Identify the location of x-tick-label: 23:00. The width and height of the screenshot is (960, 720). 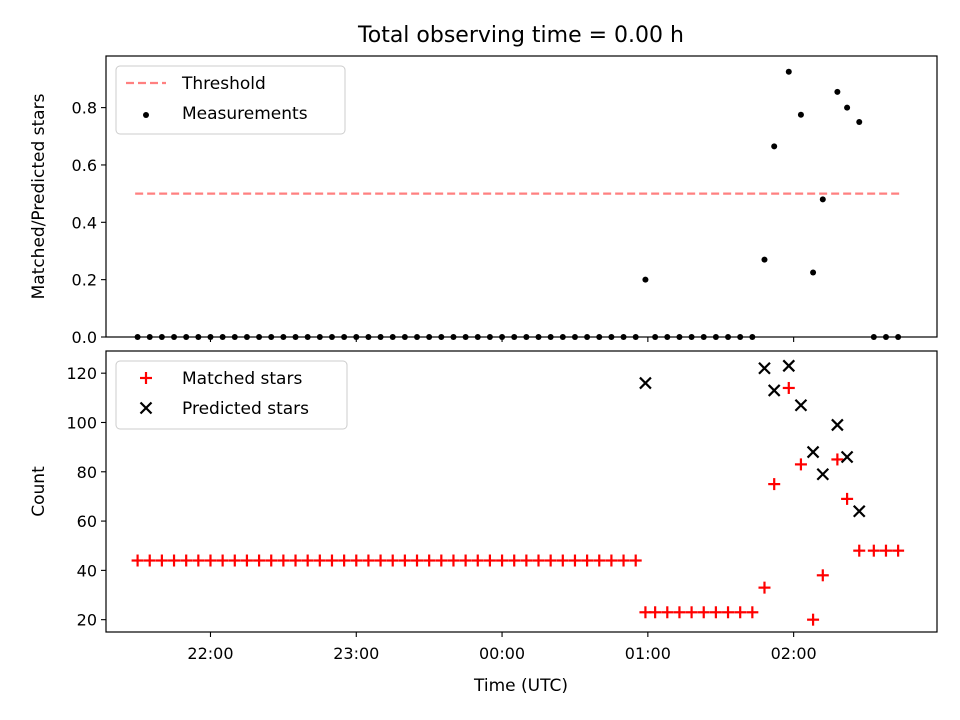
(356, 653).